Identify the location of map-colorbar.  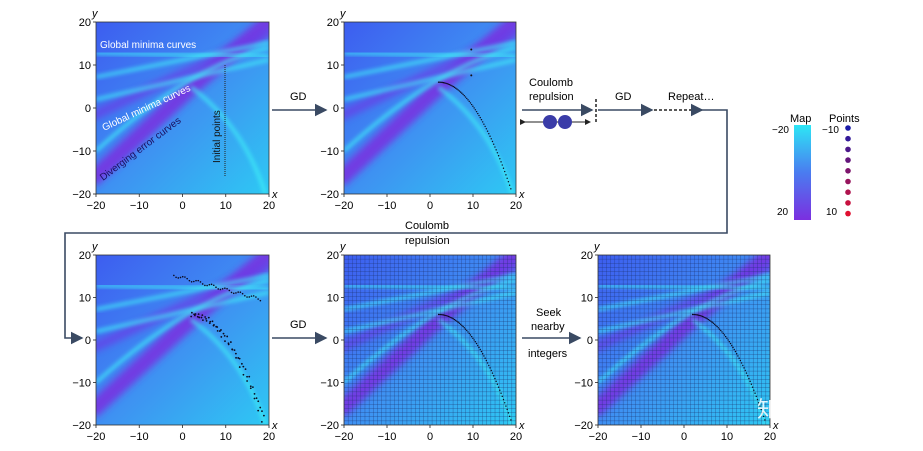
(802, 172).